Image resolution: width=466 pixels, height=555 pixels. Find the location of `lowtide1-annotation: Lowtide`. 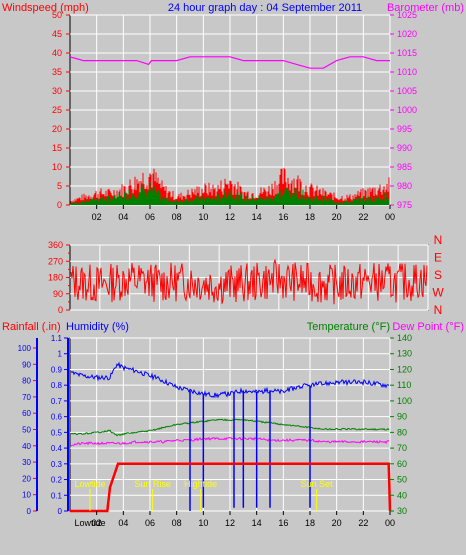

lowtide1-annotation: Lowtide is located at coordinates (89, 484).